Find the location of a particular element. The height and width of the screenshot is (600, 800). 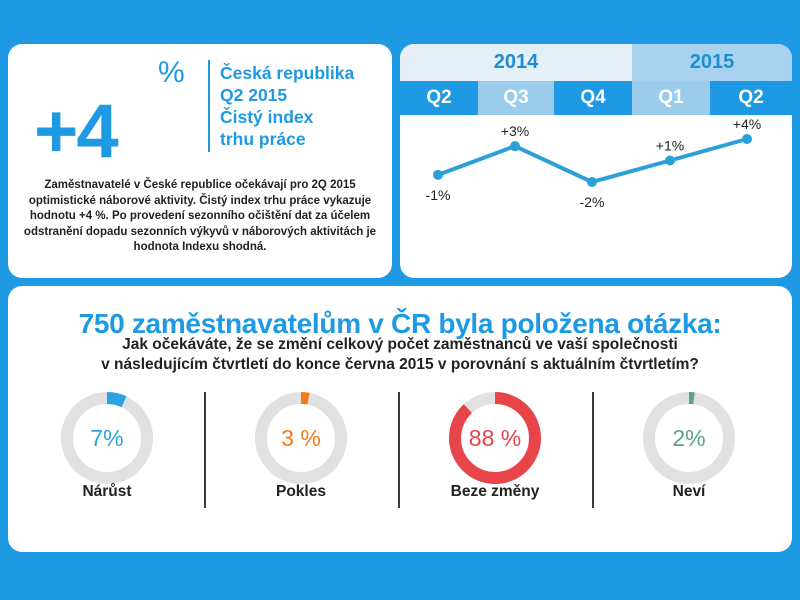

trend-label-4: +4% is located at coordinates (747, 124).